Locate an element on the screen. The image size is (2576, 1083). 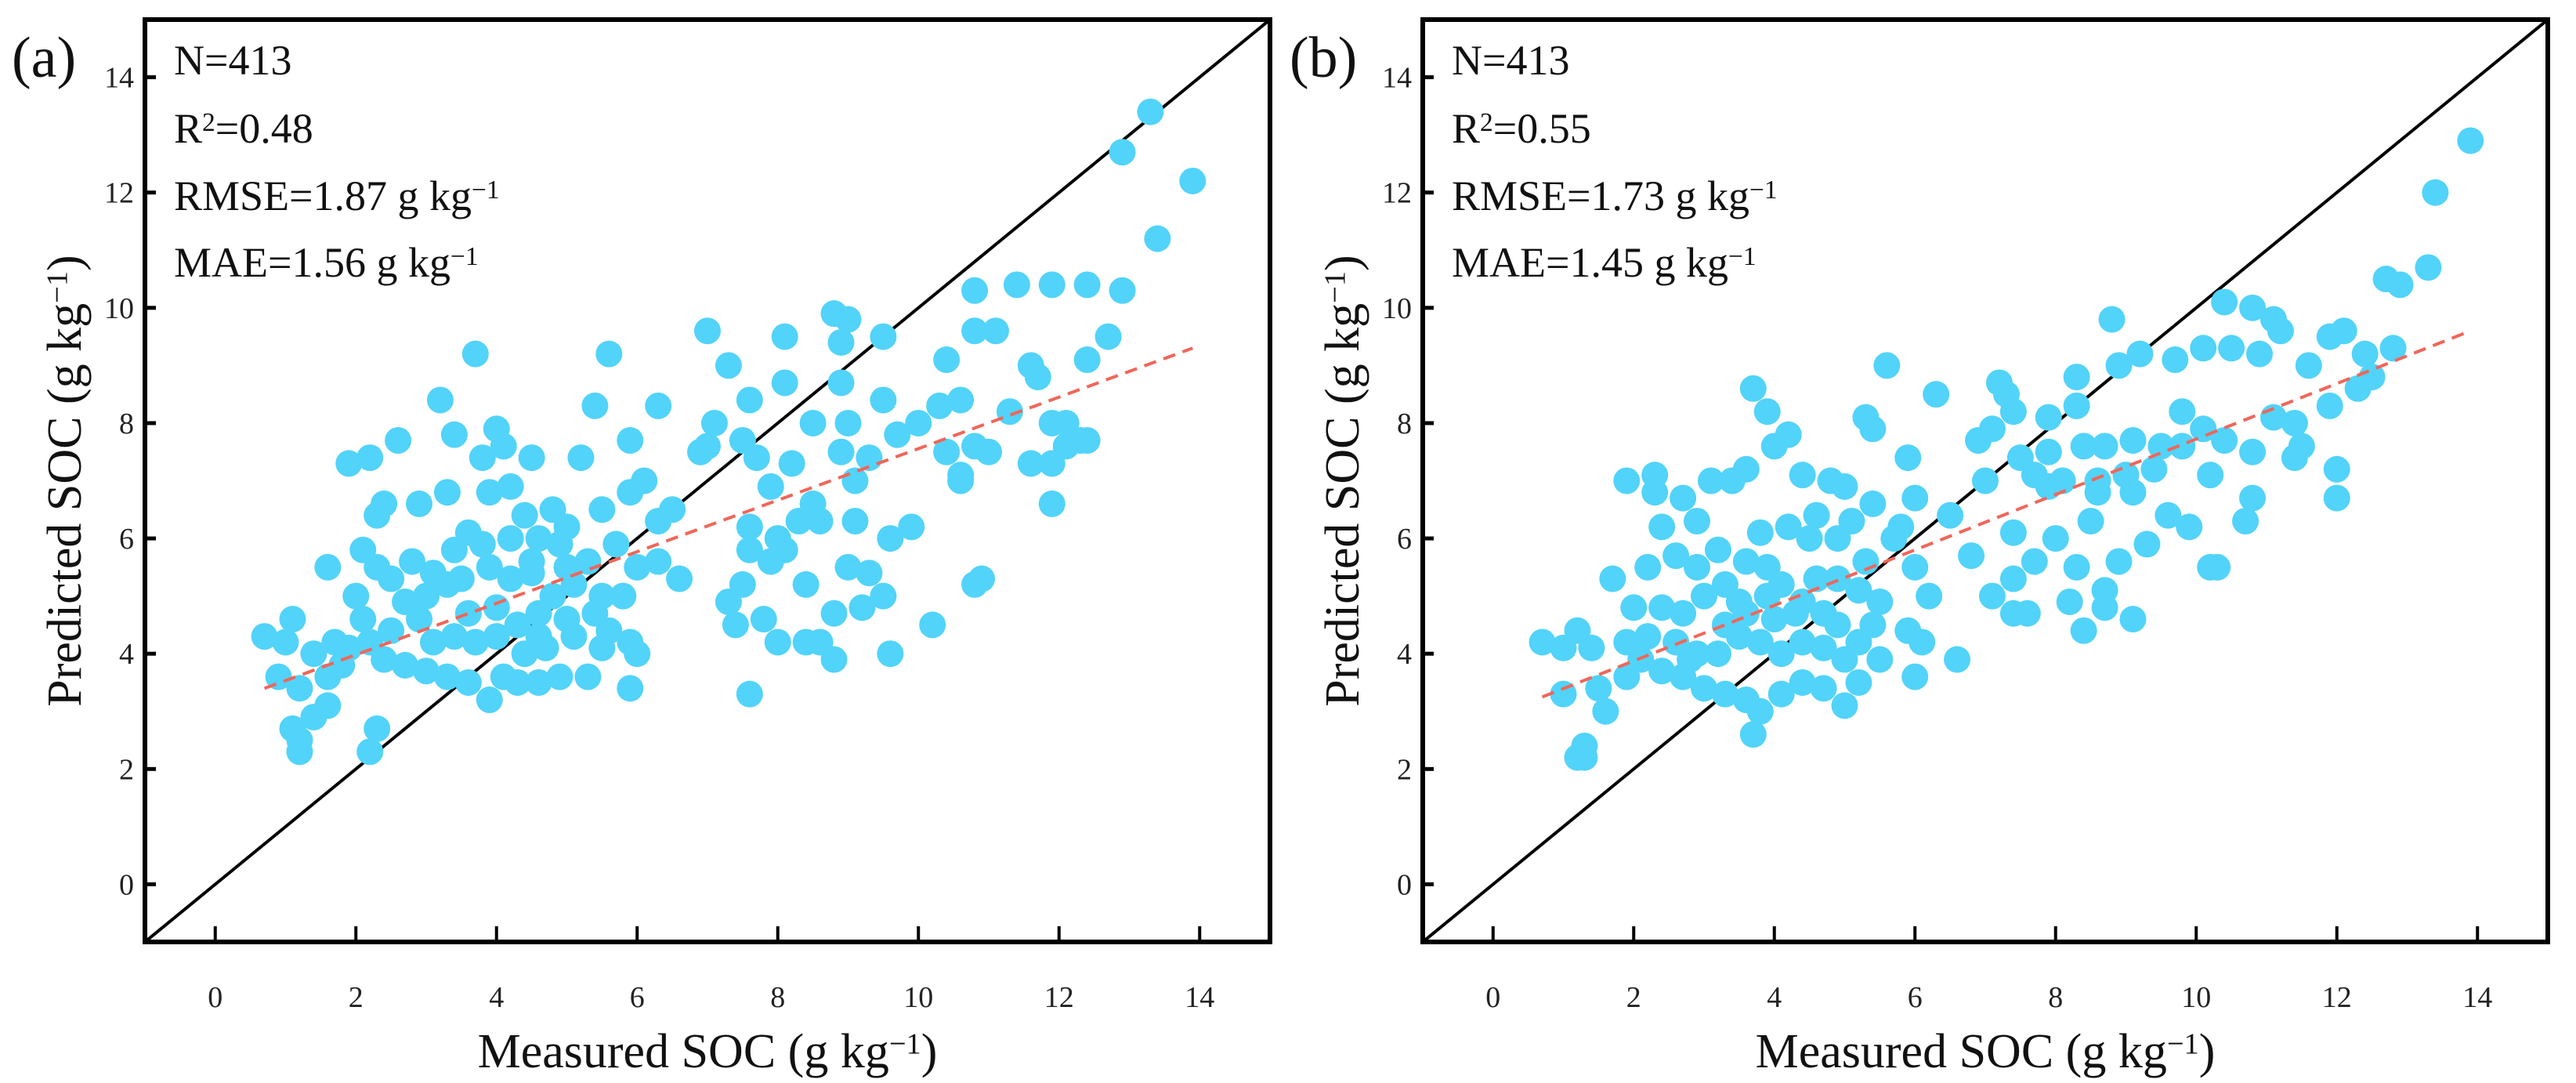
y-tick-label: 14 is located at coordinates (119, 79).